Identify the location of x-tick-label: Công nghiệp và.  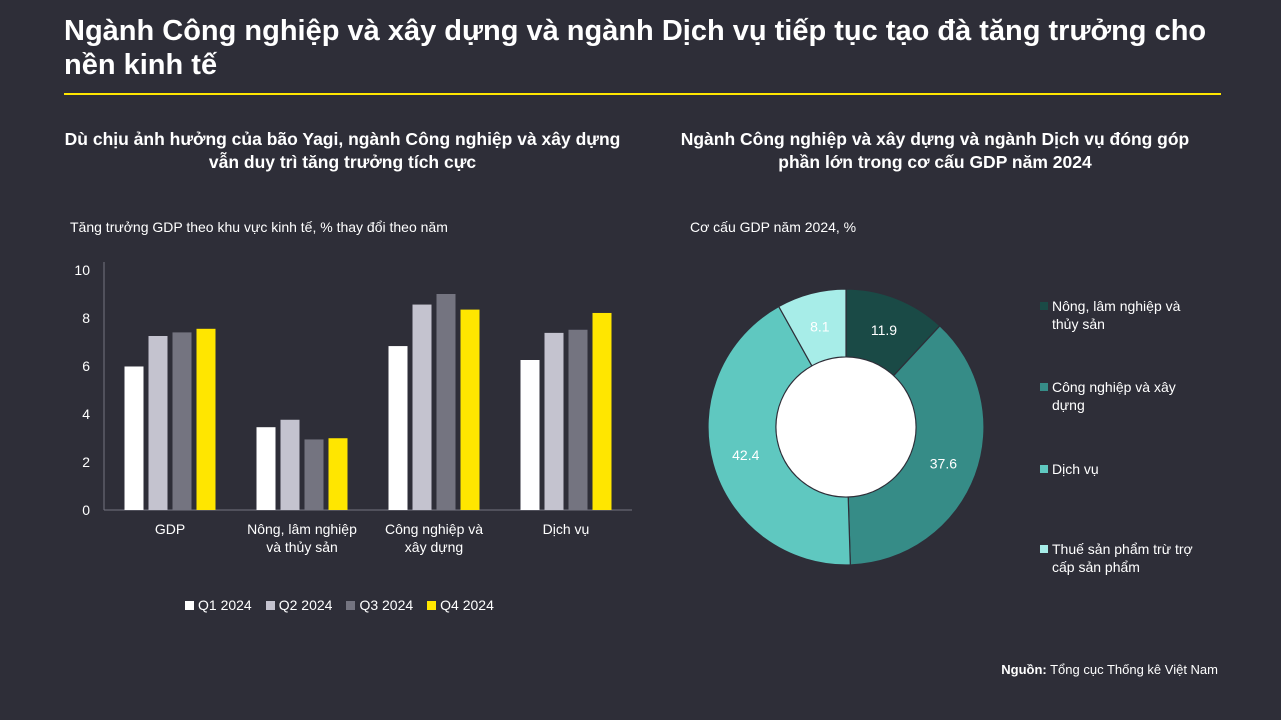
(434, 529).